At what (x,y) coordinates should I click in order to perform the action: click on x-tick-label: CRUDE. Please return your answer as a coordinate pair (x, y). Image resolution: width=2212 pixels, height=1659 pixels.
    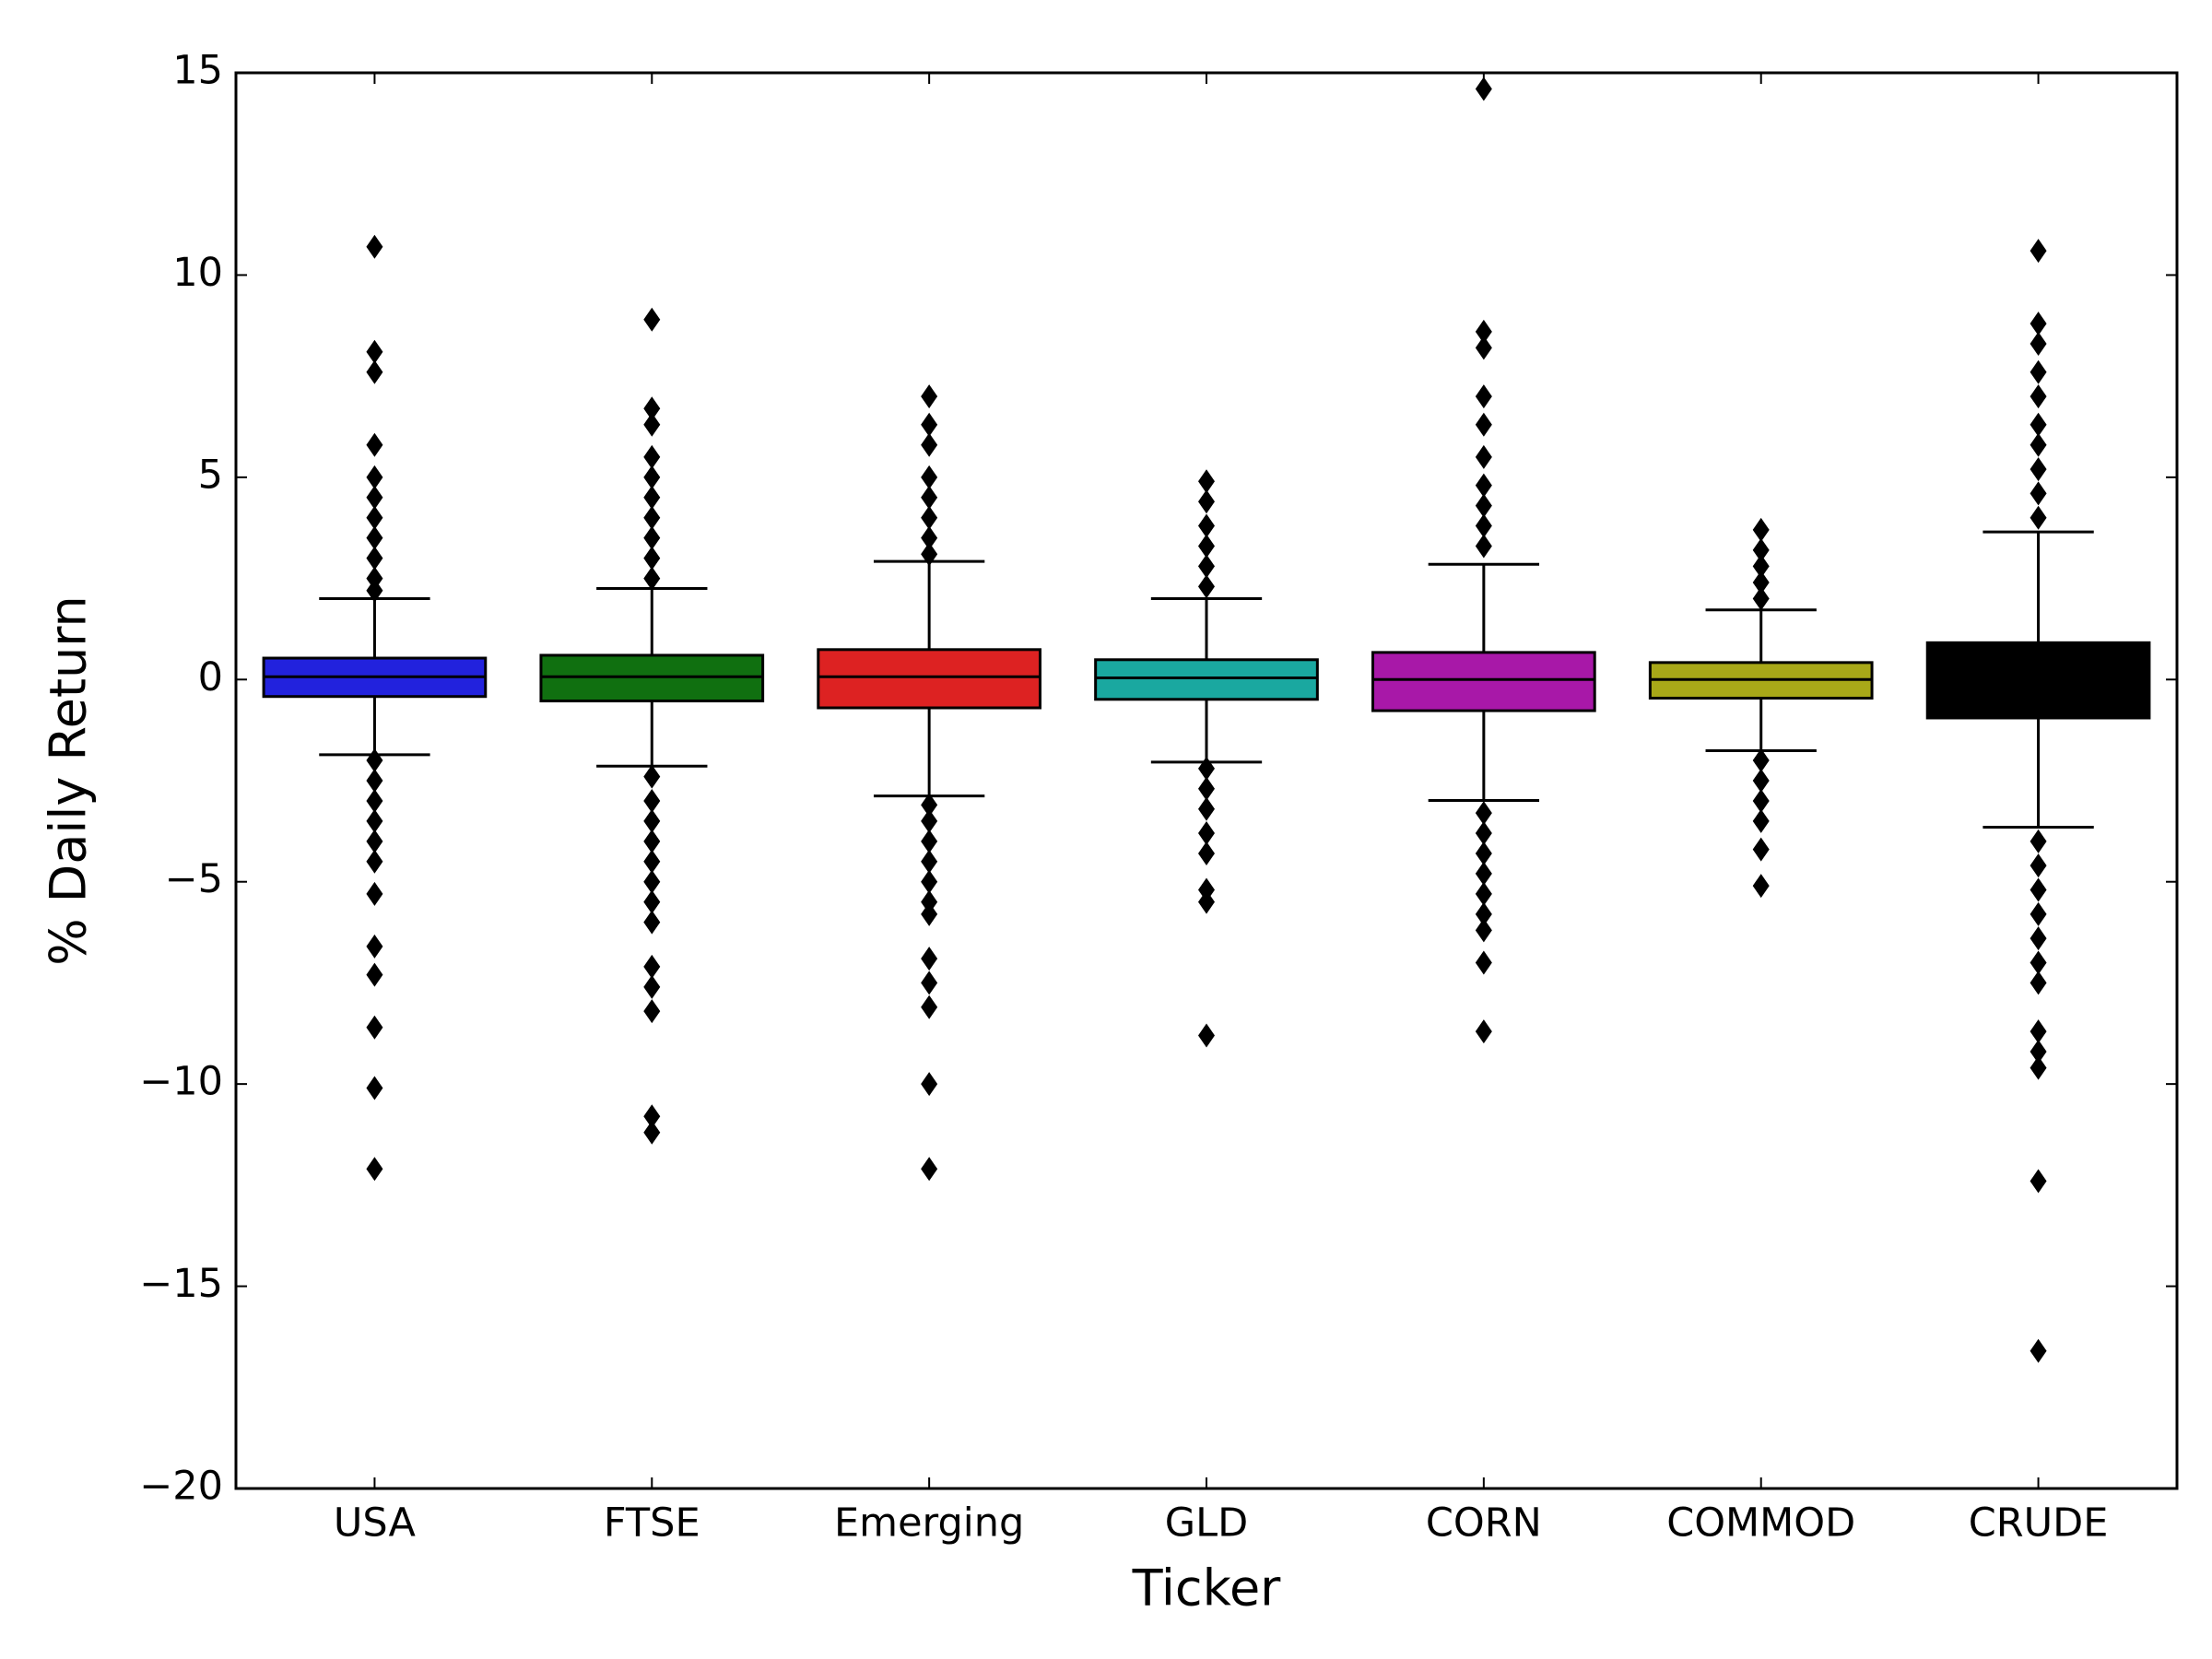
    Looking at the image, I should click on (2039, 1523).